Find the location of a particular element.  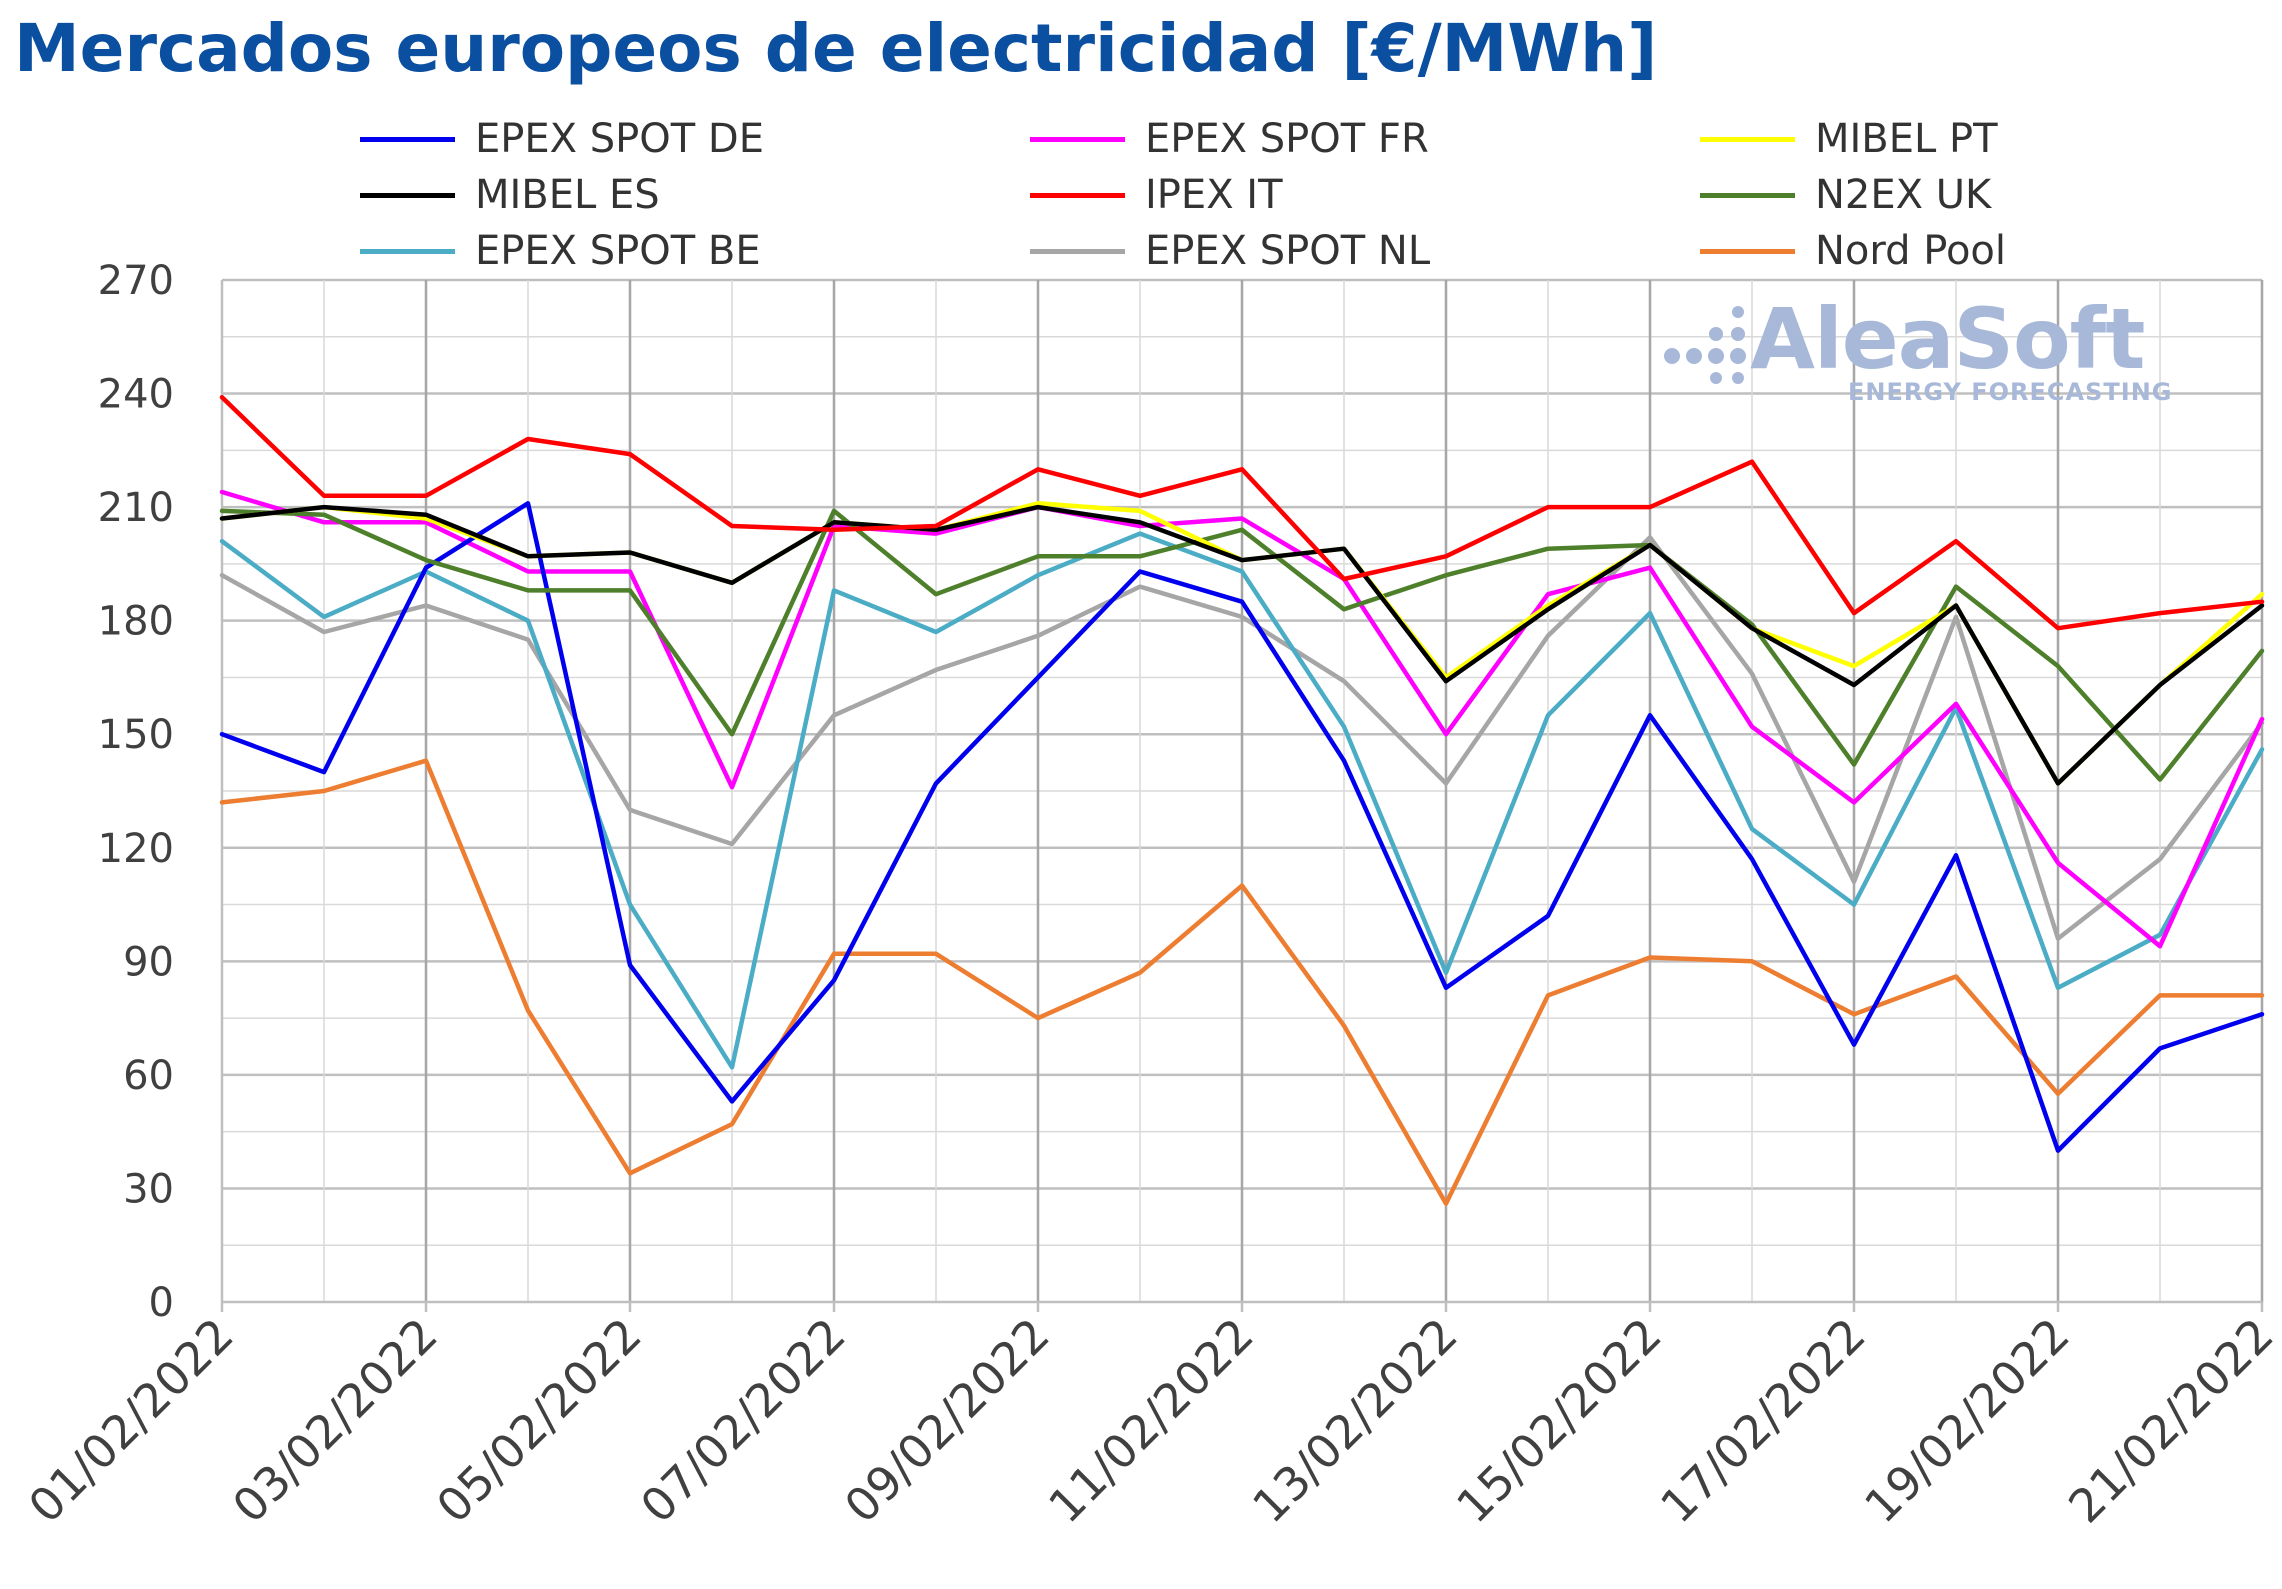

x-tick-label: 07/02/2022 is located at coordinates (743, 1421).